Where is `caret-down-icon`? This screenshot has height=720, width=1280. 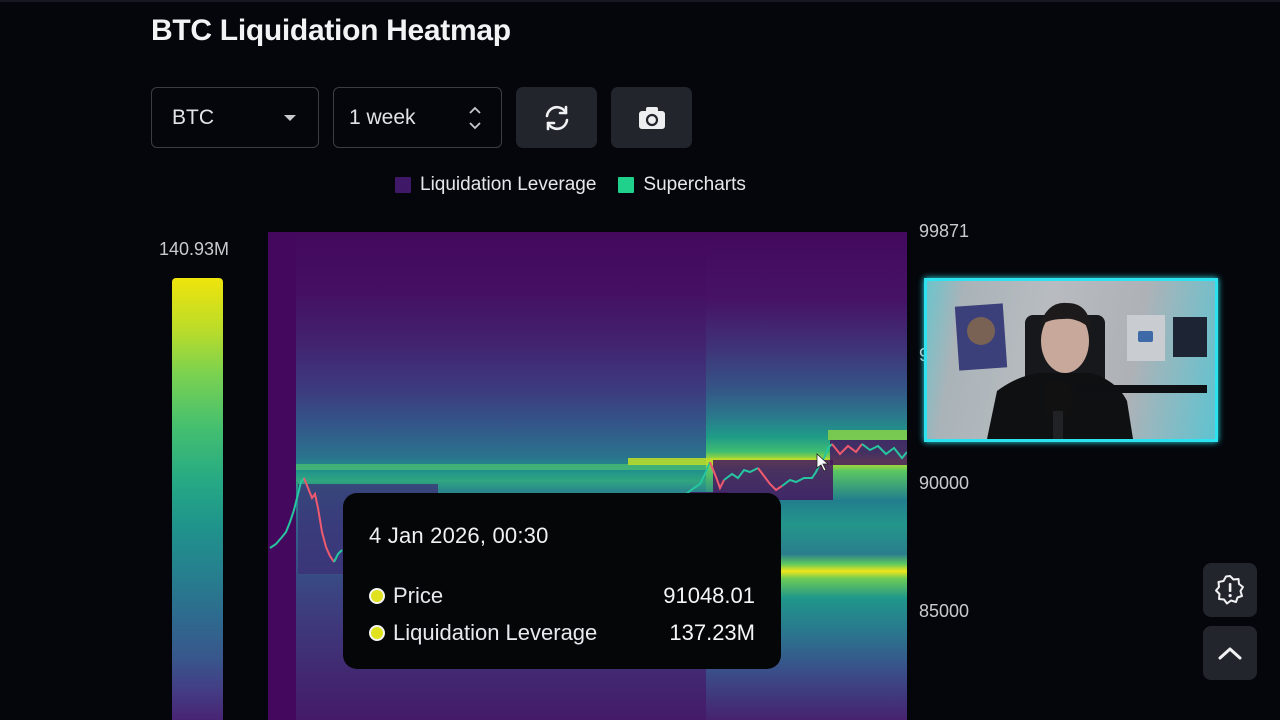
caret-down-icon is located at coordinates (290, 118).